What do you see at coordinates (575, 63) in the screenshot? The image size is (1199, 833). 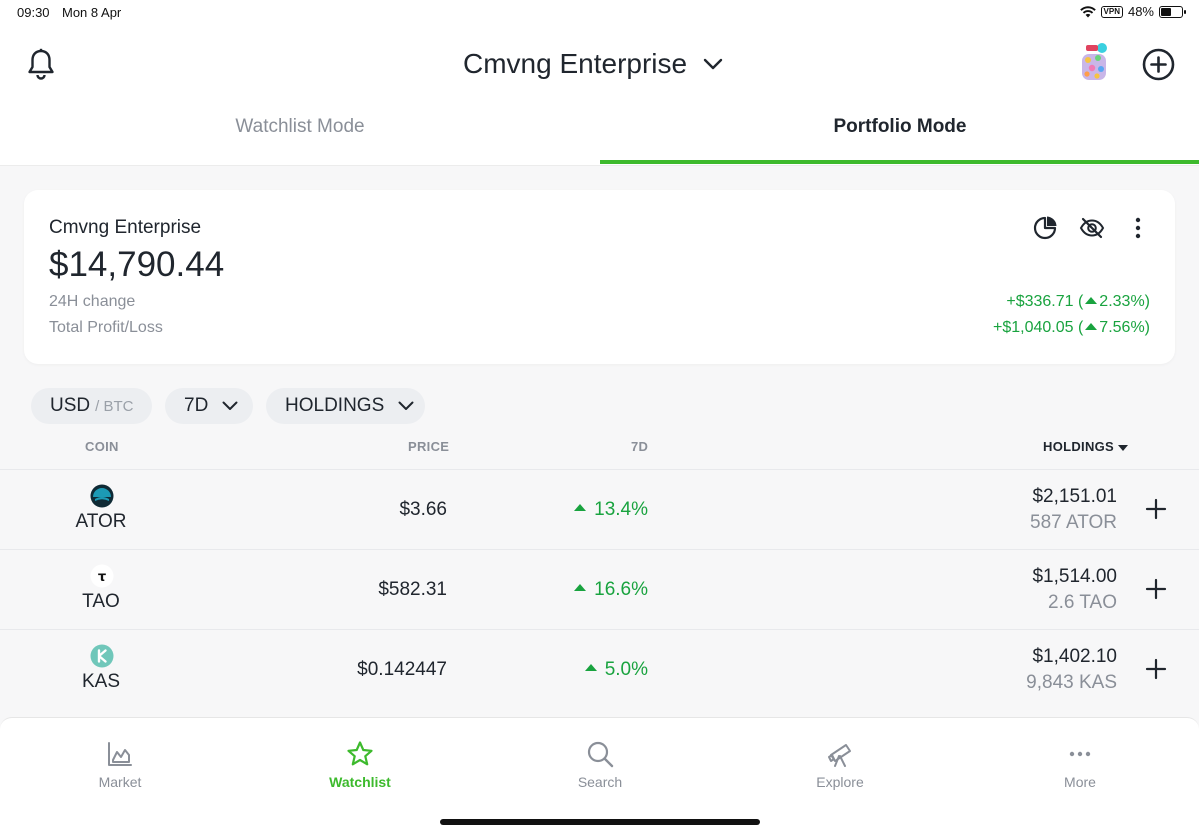 I see `page-title: Cmvng Enterprise` at bounding box center [575, 63].